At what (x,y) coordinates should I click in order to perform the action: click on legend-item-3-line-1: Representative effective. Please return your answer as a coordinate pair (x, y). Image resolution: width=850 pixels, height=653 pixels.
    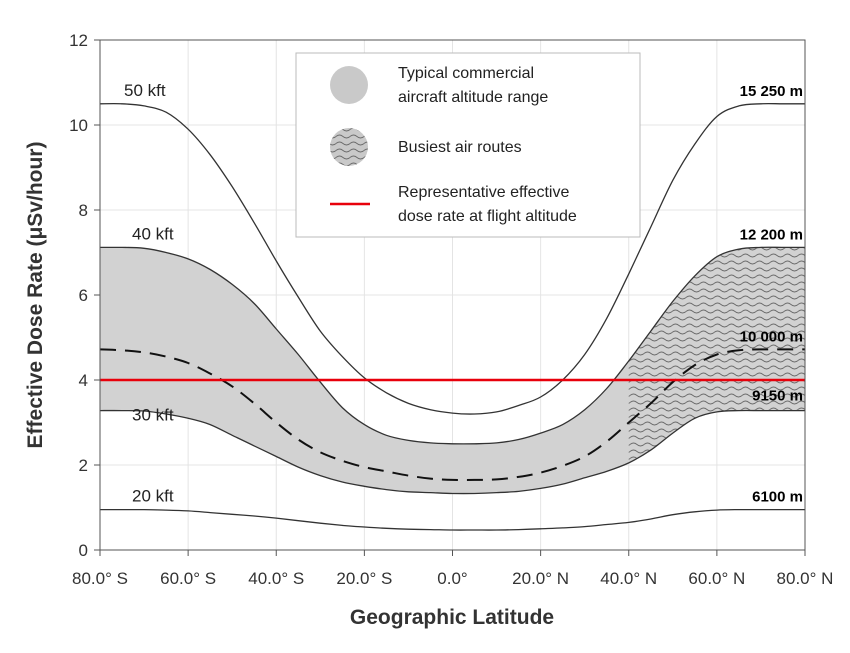
    Looking at the image, I should click on (483, 192).